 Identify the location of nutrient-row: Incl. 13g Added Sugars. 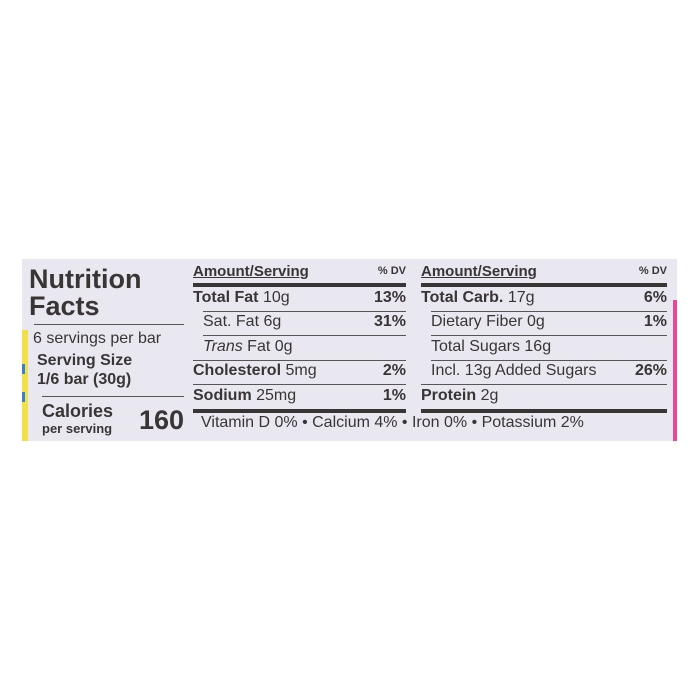
(513, 371).